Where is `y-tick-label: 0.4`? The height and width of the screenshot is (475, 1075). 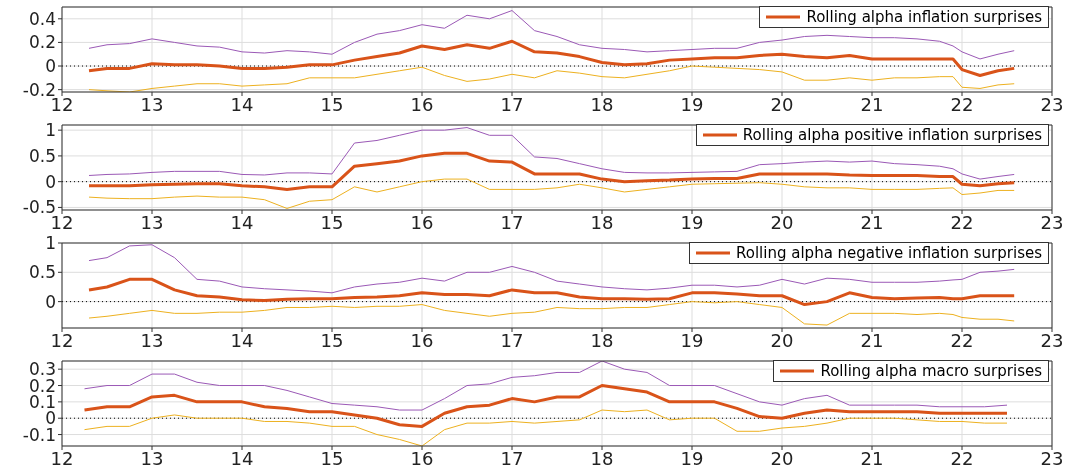
y-tick-label: 0.4 is located at coordinates (42, 18).